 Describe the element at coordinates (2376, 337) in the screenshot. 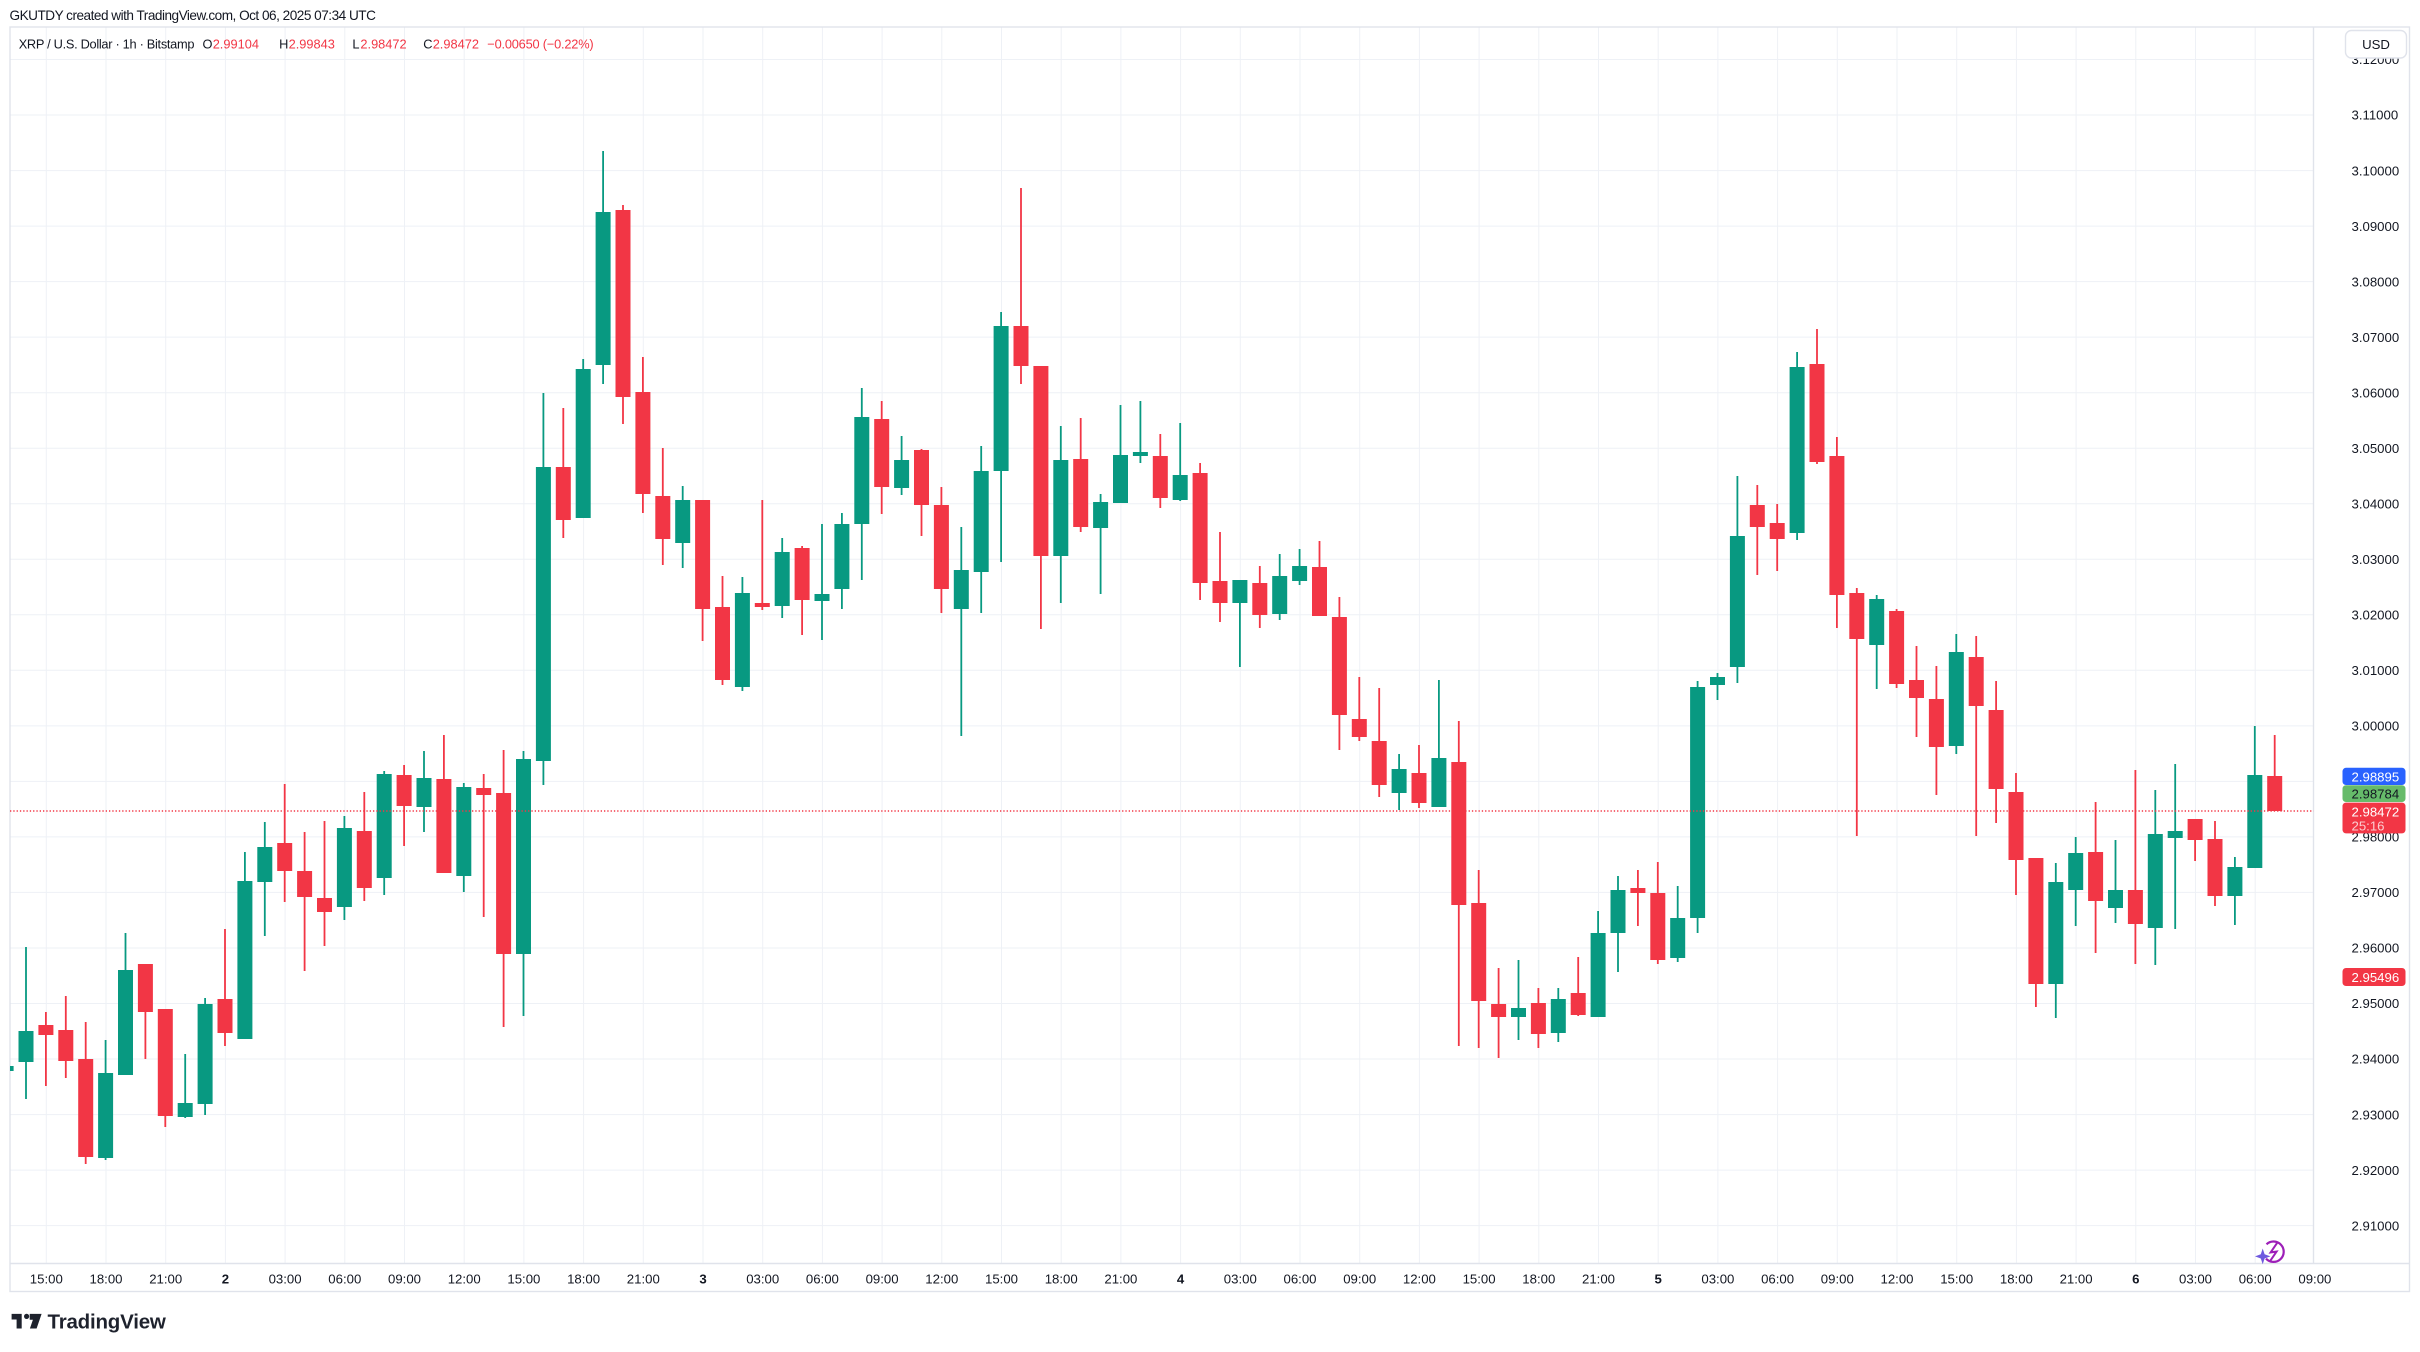

I see `svg-text: 3.07000` at that location.